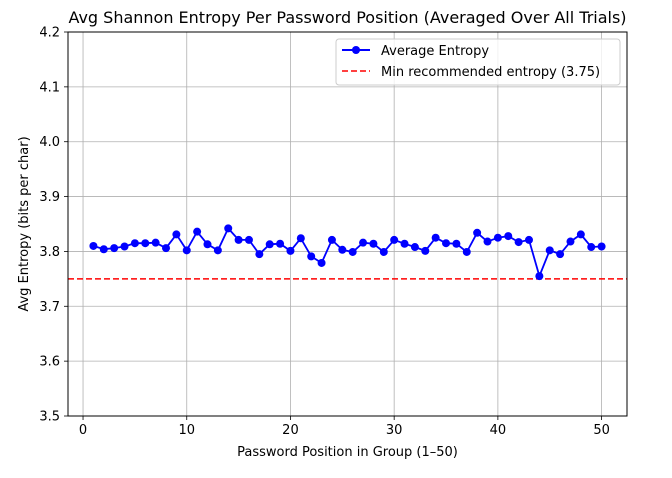  Describe the element at coordinates (24, 223) in the screenshot. I see `y-axis-label: Avg Entropy (bits per char)` at that location.